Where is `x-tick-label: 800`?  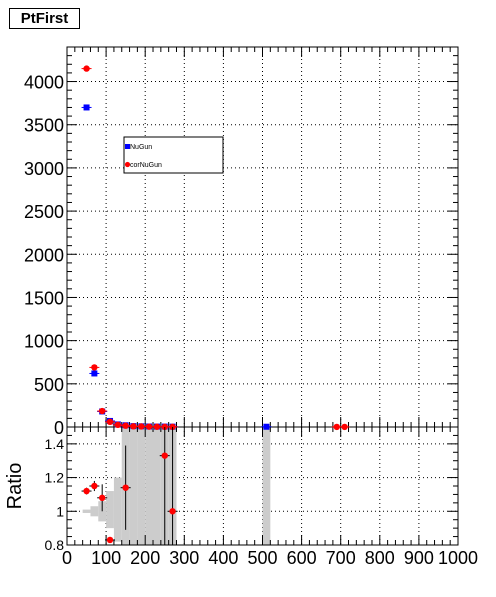
x-tick-label: 800 is located at coordinates (380, 558).